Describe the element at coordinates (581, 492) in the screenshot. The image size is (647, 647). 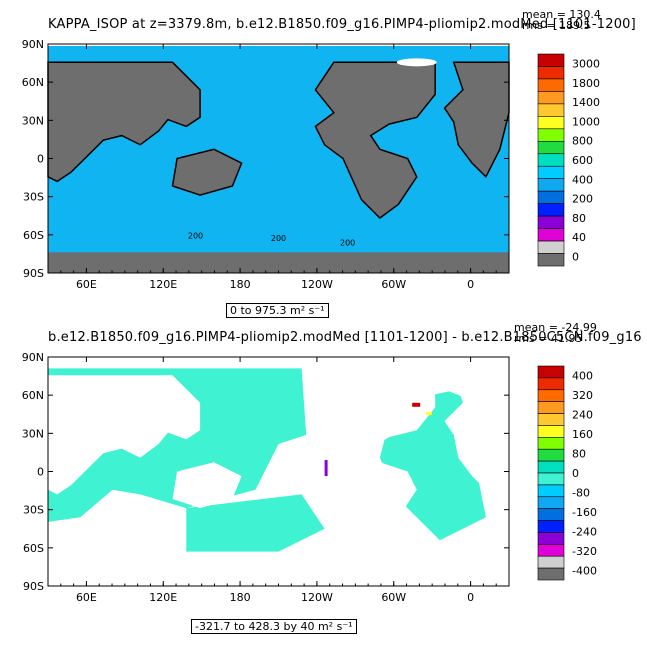
I see `colorbar-label: -80` at that location.